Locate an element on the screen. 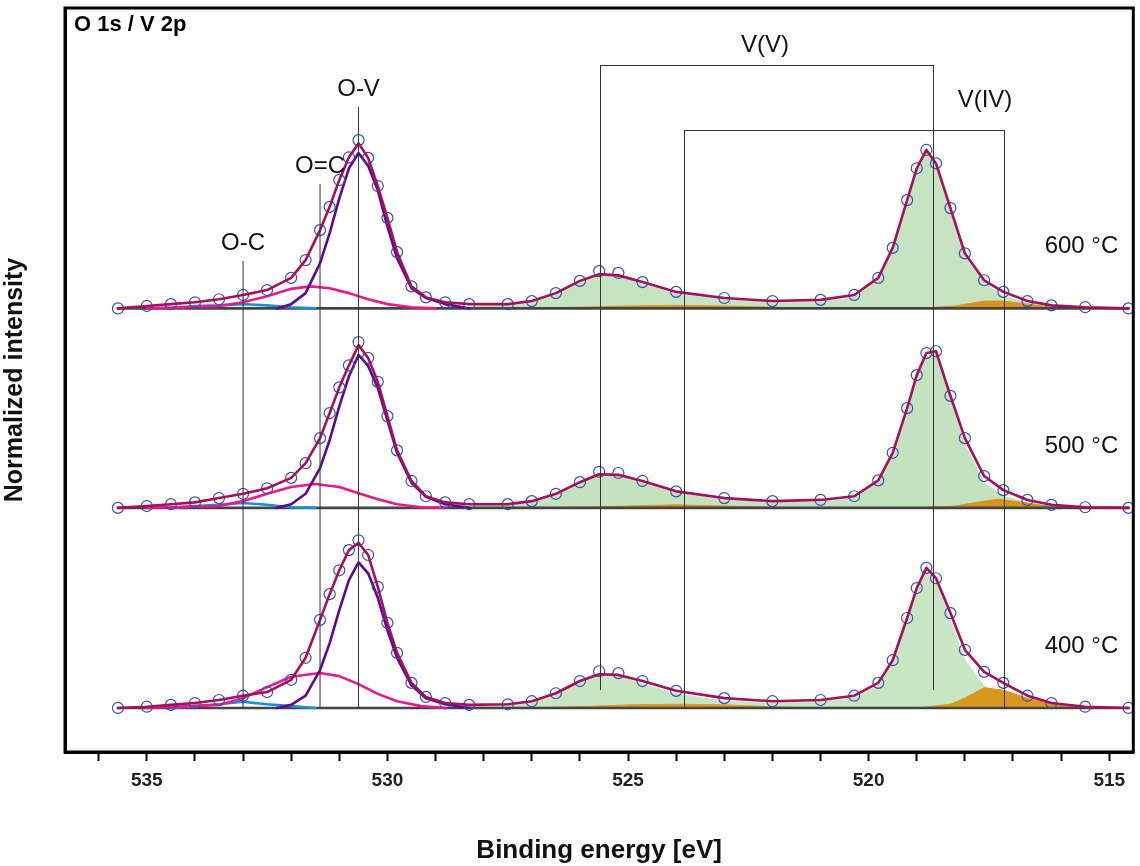 This screenshot has height=866, width=1140. text: V(V) is located at coordinates (765, 43).